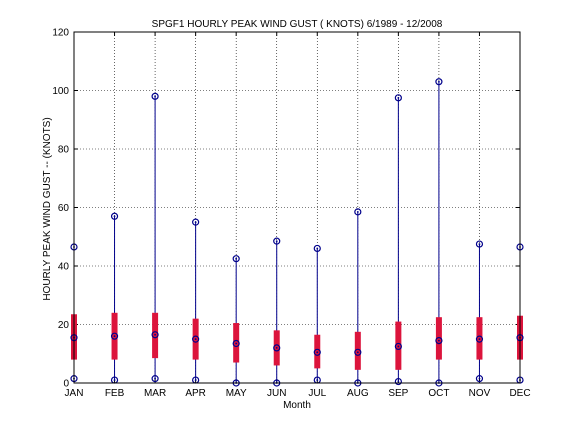  What do you see at coordinates (196, 301) in the screenshot?
I see `box-apr` at bounding box center [196, 301].